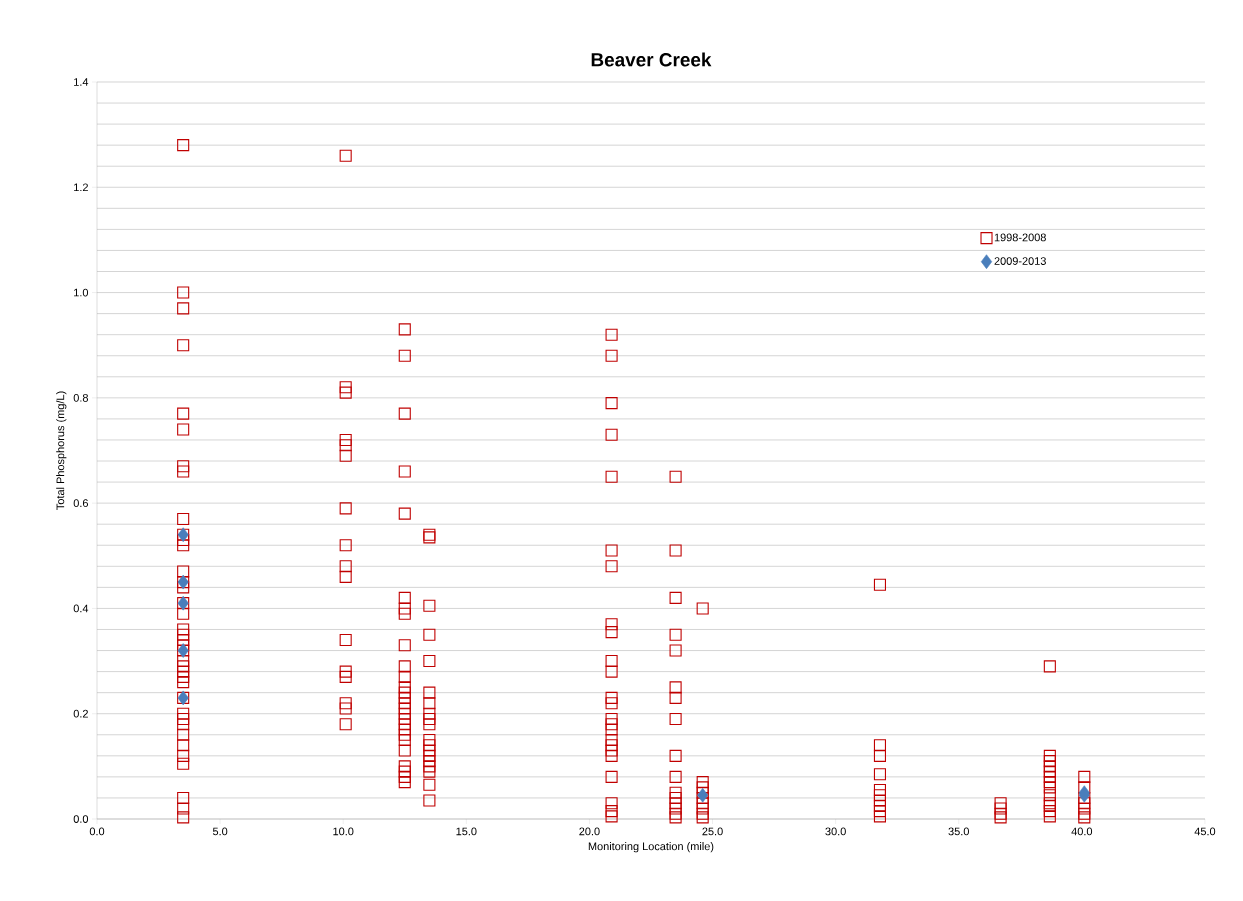  I want to click on y-tick-label: 1.2, so click(81, 187).